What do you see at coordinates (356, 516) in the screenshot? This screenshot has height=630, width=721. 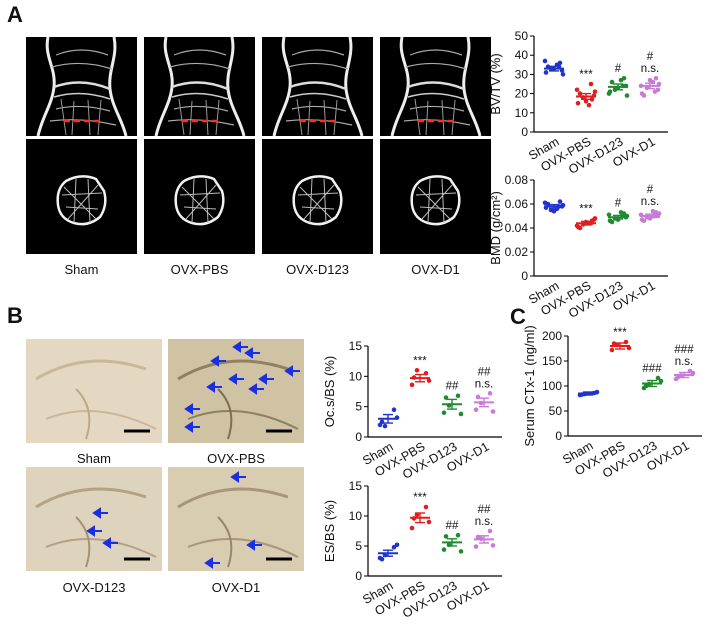 I see `y-tick-label: 10` at bounding box center [356, 516].